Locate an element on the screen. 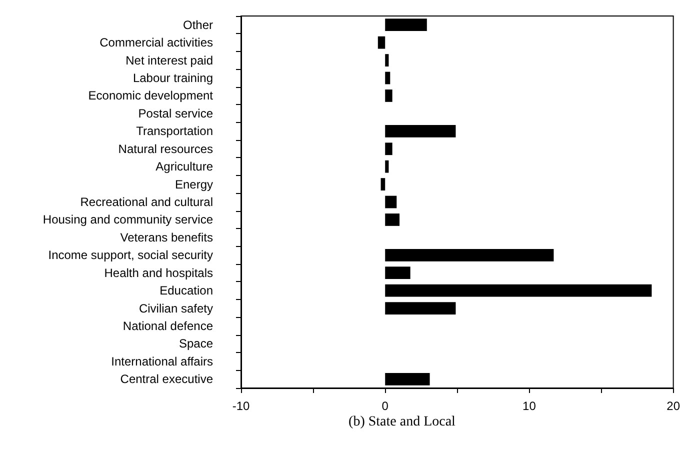 The height and width of the screenshot is (450, 691). y-tick-label: Labour training is located at coordinates (172, 78).